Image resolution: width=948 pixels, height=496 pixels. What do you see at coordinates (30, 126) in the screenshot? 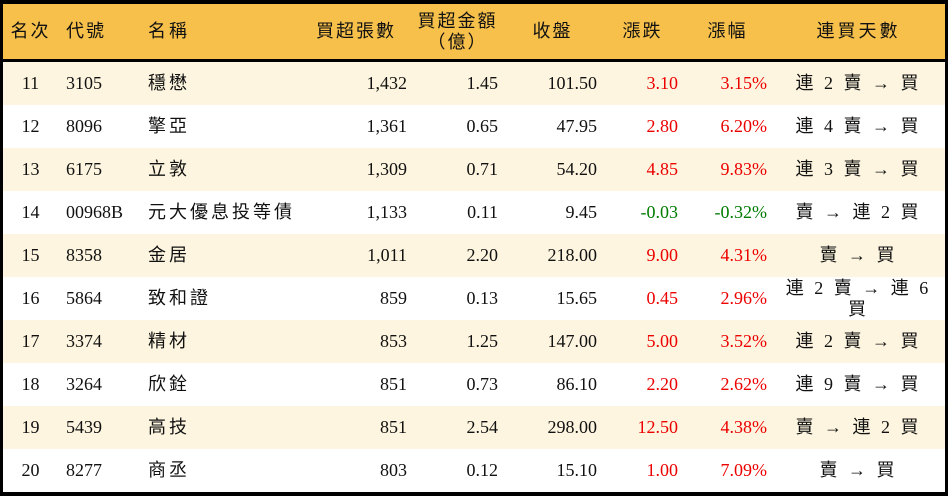
I see `cell-rank: 12` at bounding box center [30, 126].